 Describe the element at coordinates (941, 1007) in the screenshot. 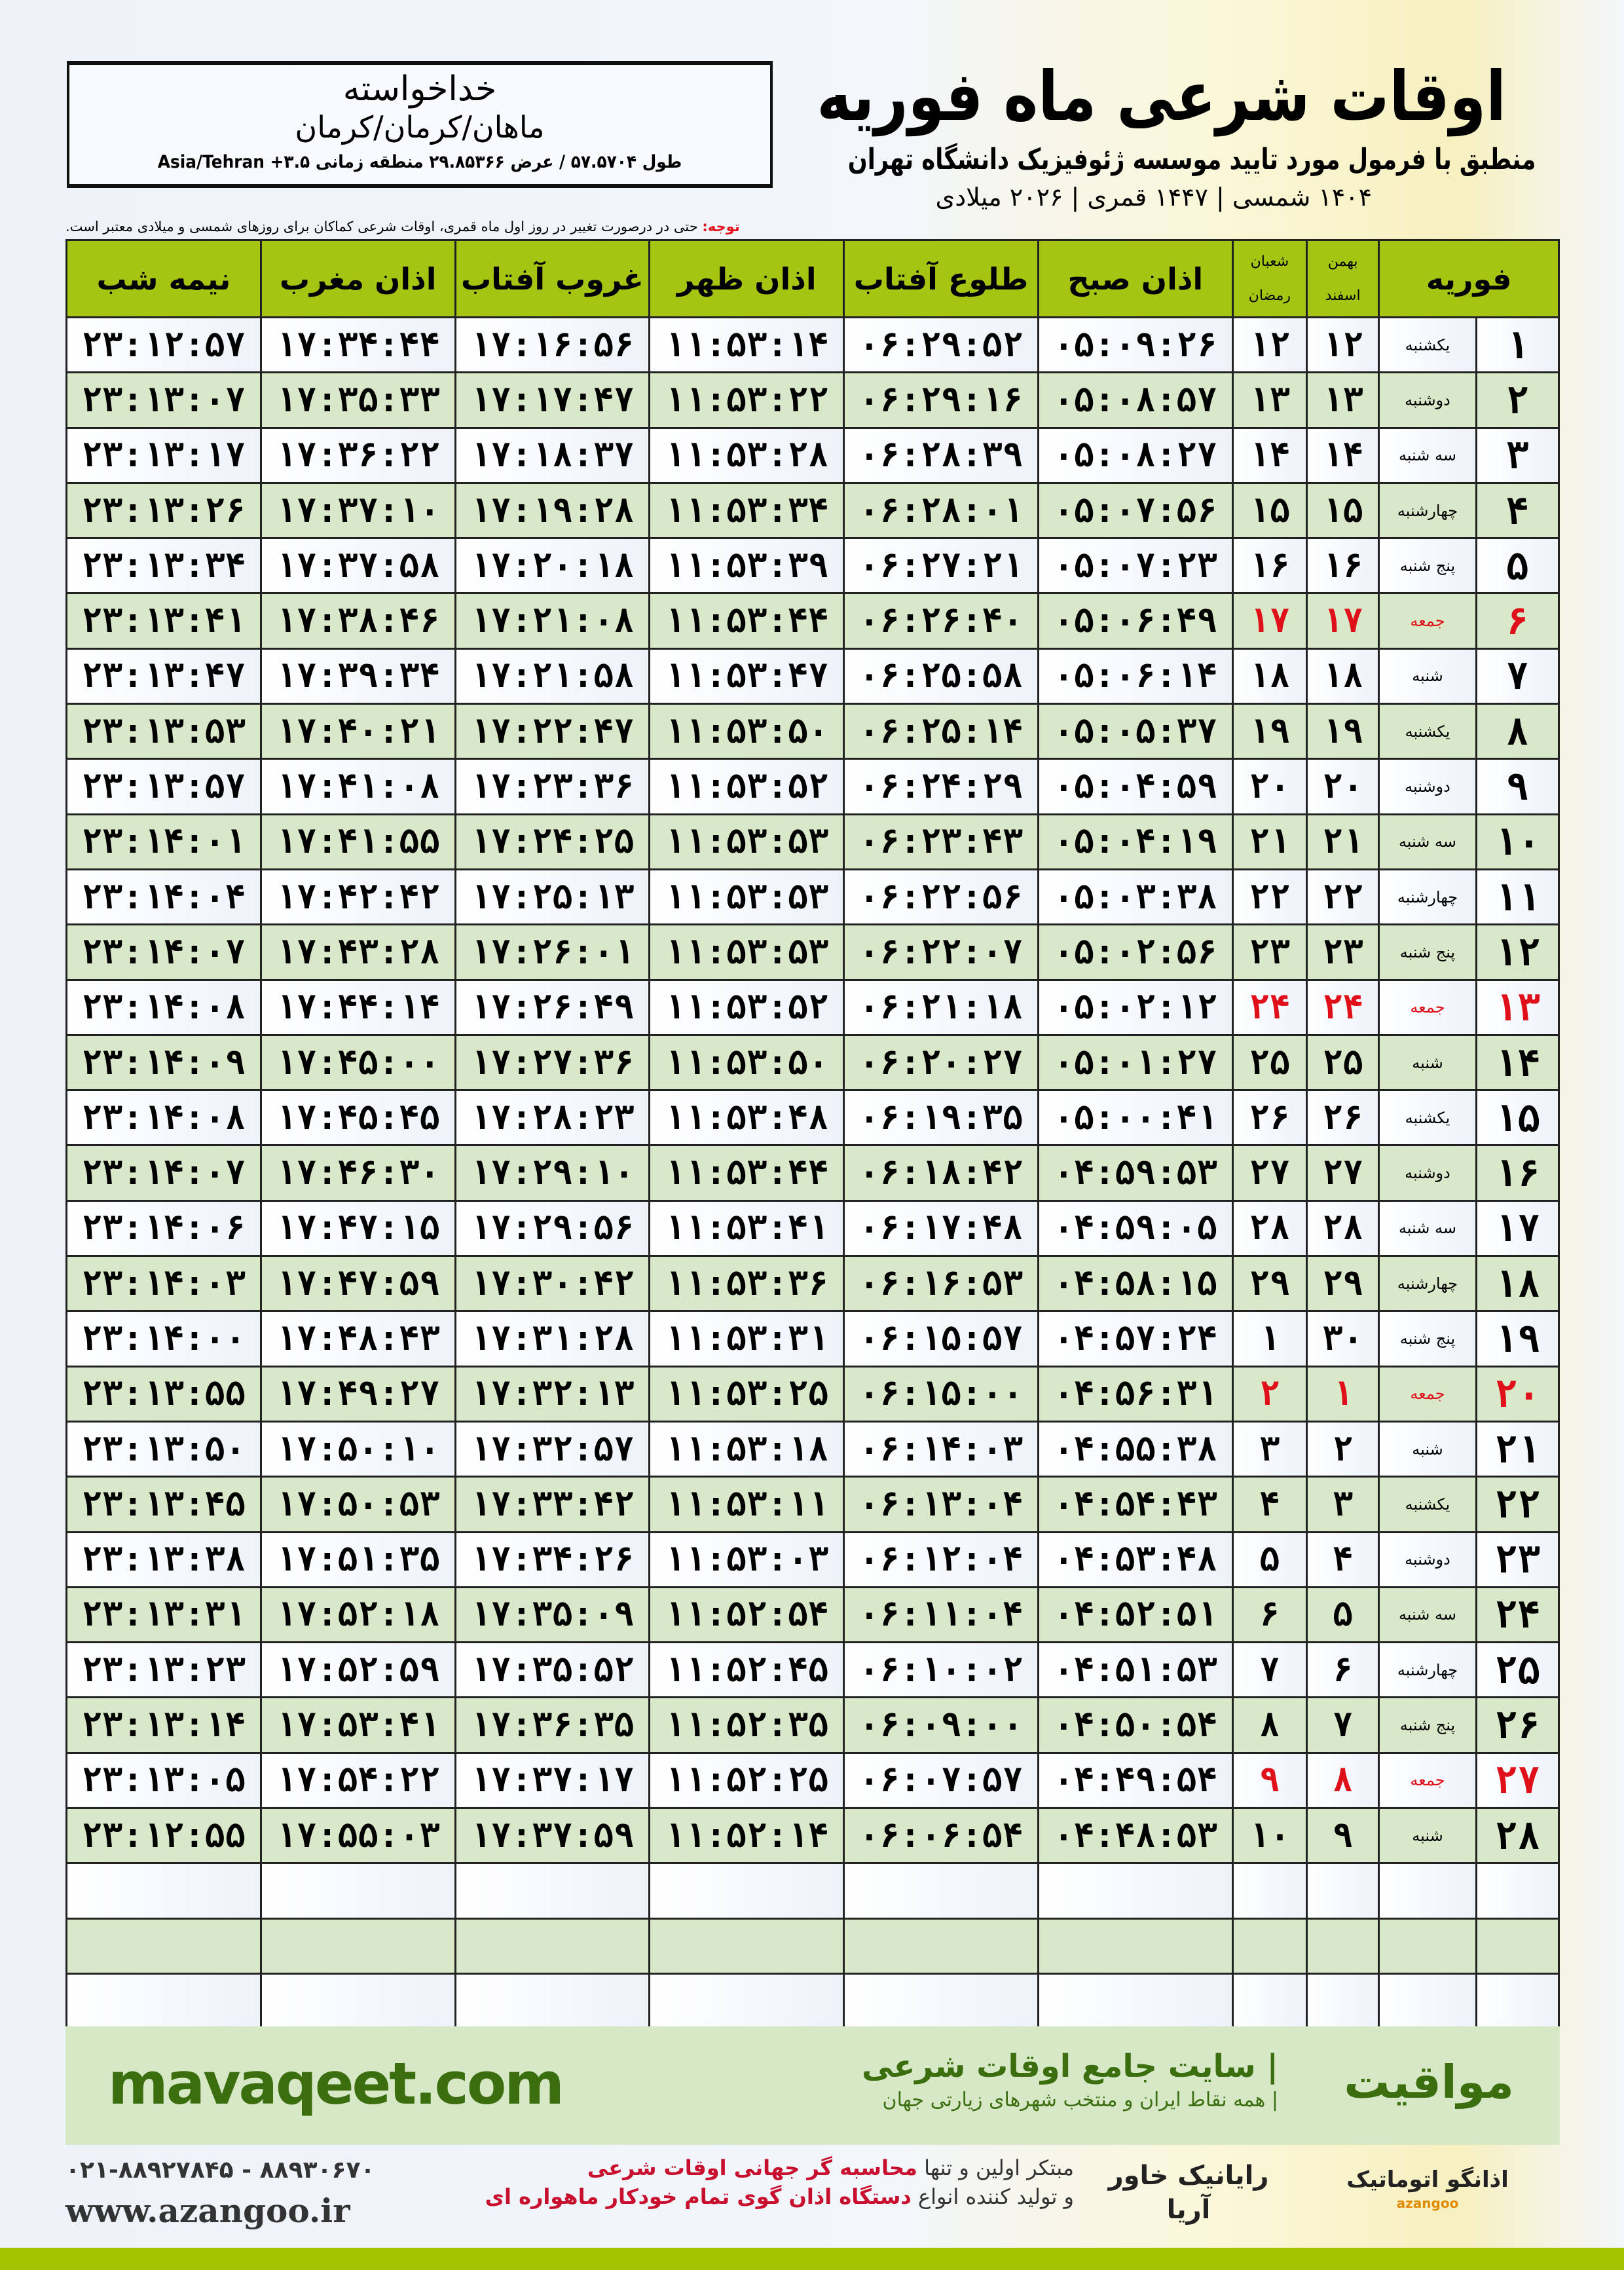

I see `tolu-time: ۰۶:۲۱:۱۸` at that location.